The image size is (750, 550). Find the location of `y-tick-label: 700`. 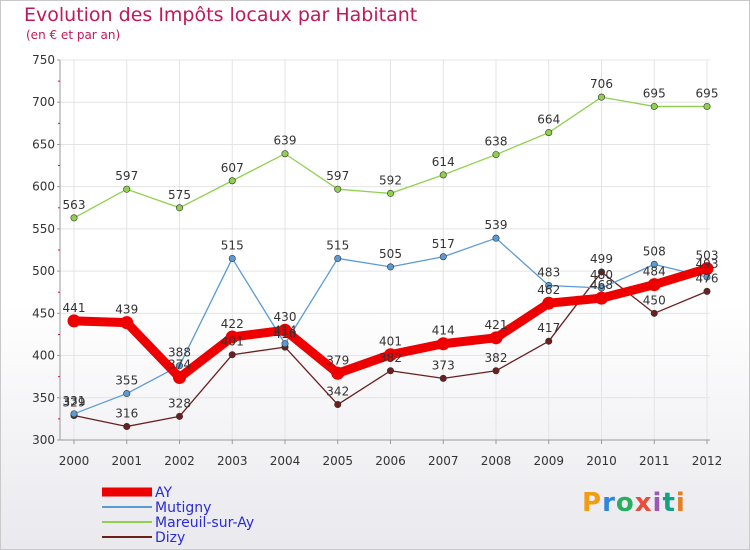

y-tick-label: 700 is located at coordinates (43, 102).